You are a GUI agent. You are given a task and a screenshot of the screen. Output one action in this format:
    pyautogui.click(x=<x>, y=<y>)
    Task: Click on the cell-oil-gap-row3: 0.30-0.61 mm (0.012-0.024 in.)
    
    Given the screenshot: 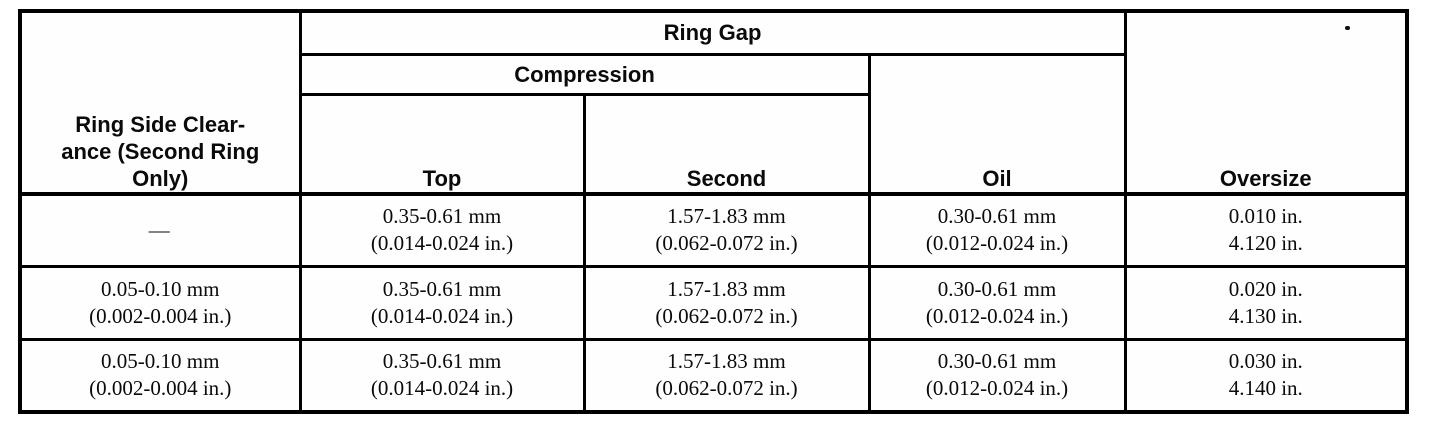 What is the action you would take?
    pyautogui.click(x=997, y=375)
    